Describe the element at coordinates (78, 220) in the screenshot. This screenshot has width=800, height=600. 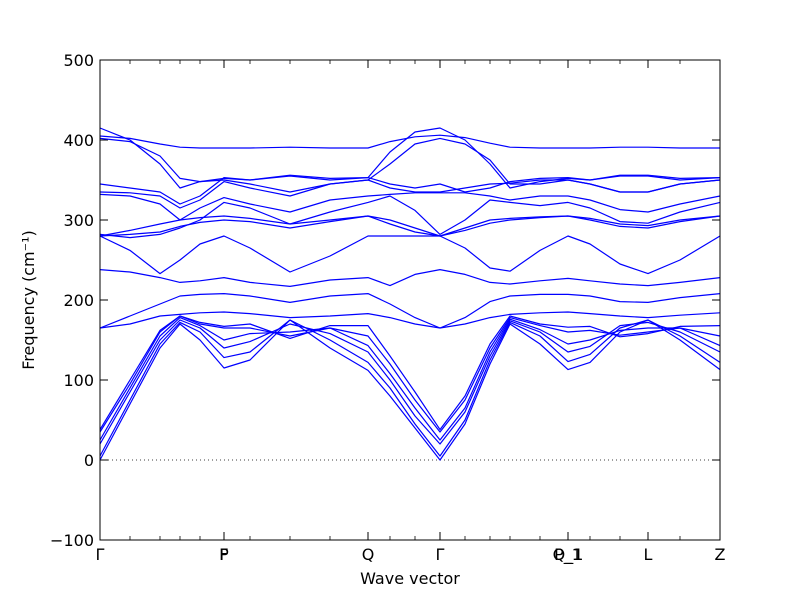
I see `y-tick-label: 300` at that location.